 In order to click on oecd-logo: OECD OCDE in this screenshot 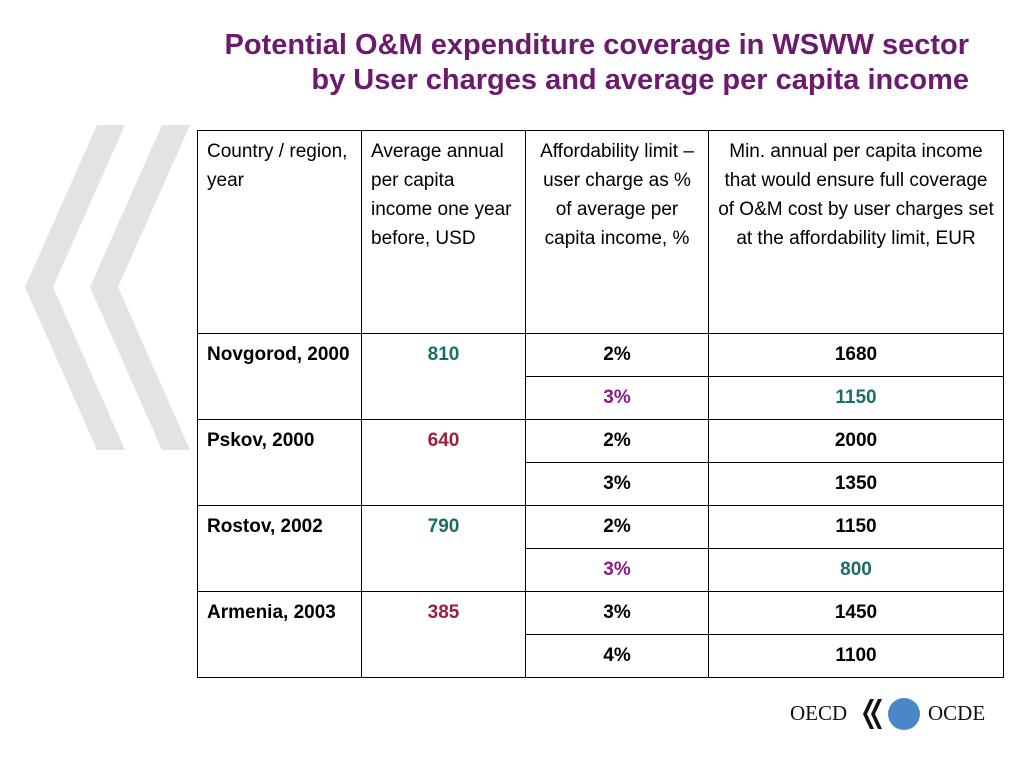, I will do `click(892, 714)`.